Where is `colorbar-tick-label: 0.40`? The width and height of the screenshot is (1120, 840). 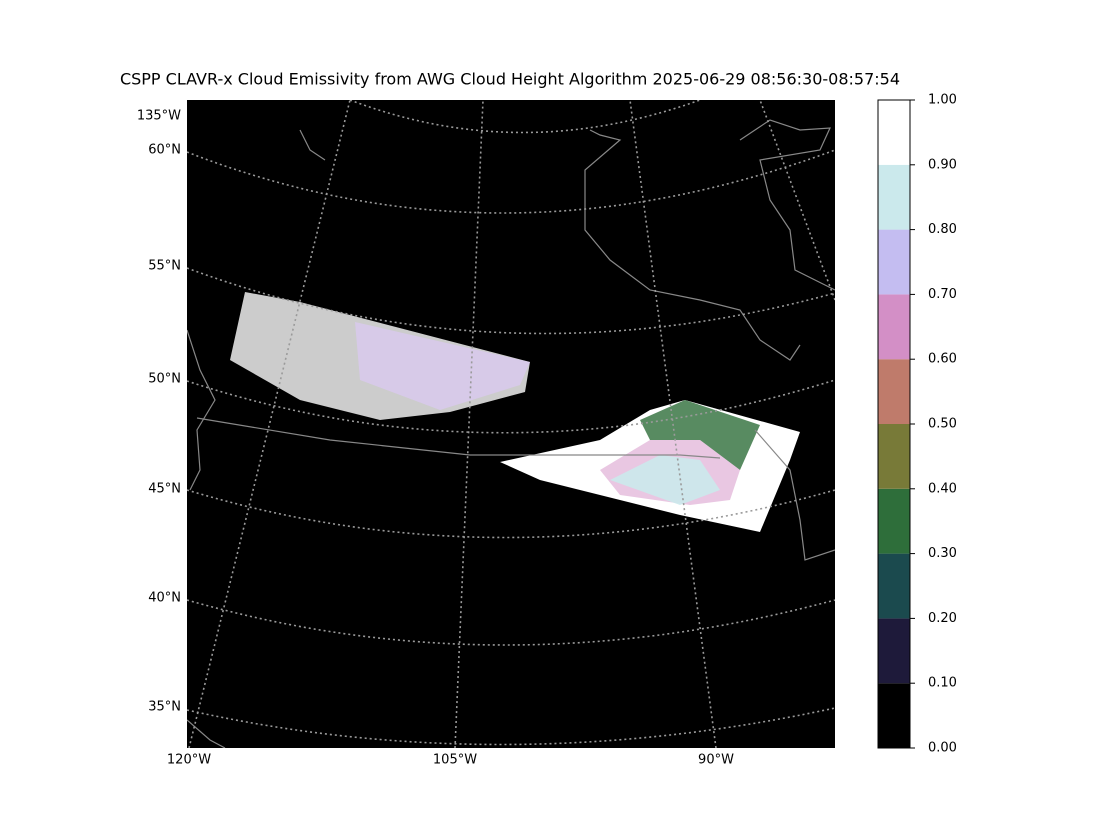 colorbar-tick-label: 0.40 is located at coordinates (942, 488).